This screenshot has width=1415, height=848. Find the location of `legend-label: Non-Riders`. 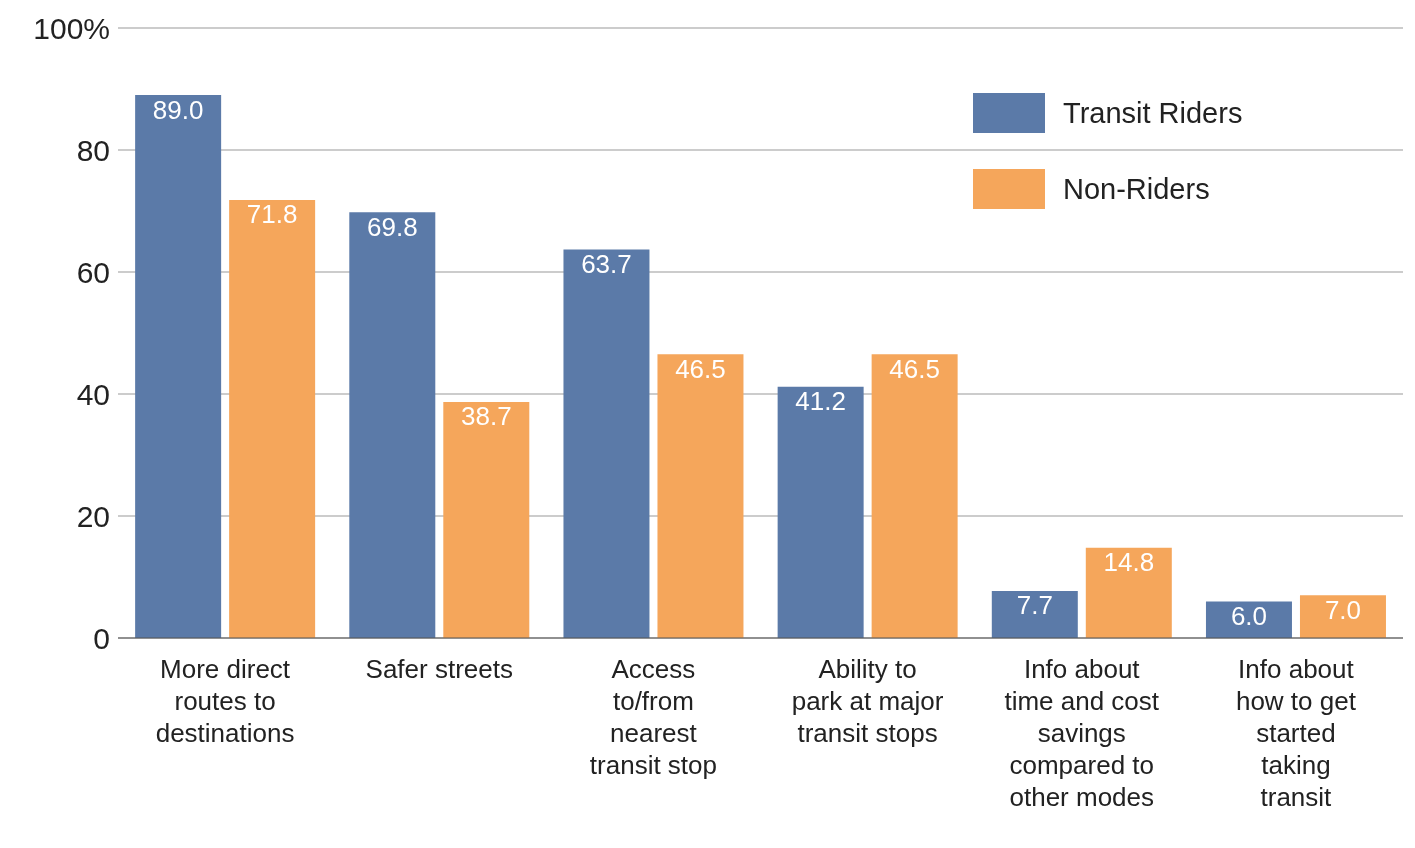

legend-label: Non-Riders is located at coordinates (1136, 189).